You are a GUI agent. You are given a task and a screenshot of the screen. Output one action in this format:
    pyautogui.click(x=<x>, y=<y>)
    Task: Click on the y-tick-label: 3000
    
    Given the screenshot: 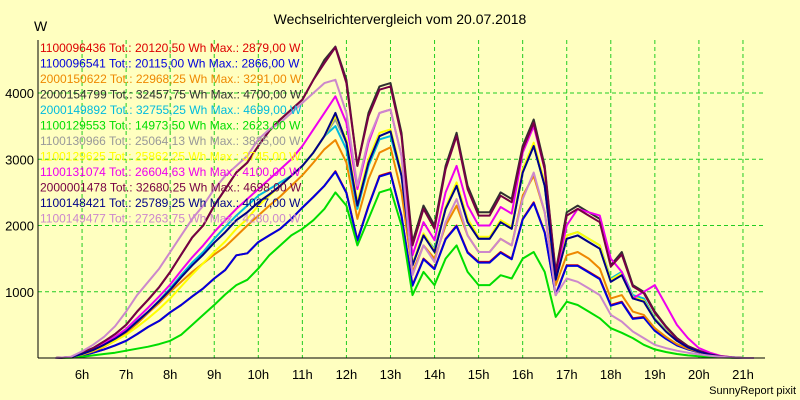 What is the action you would take?
    pyautogui.click(x=19, y=159)
    